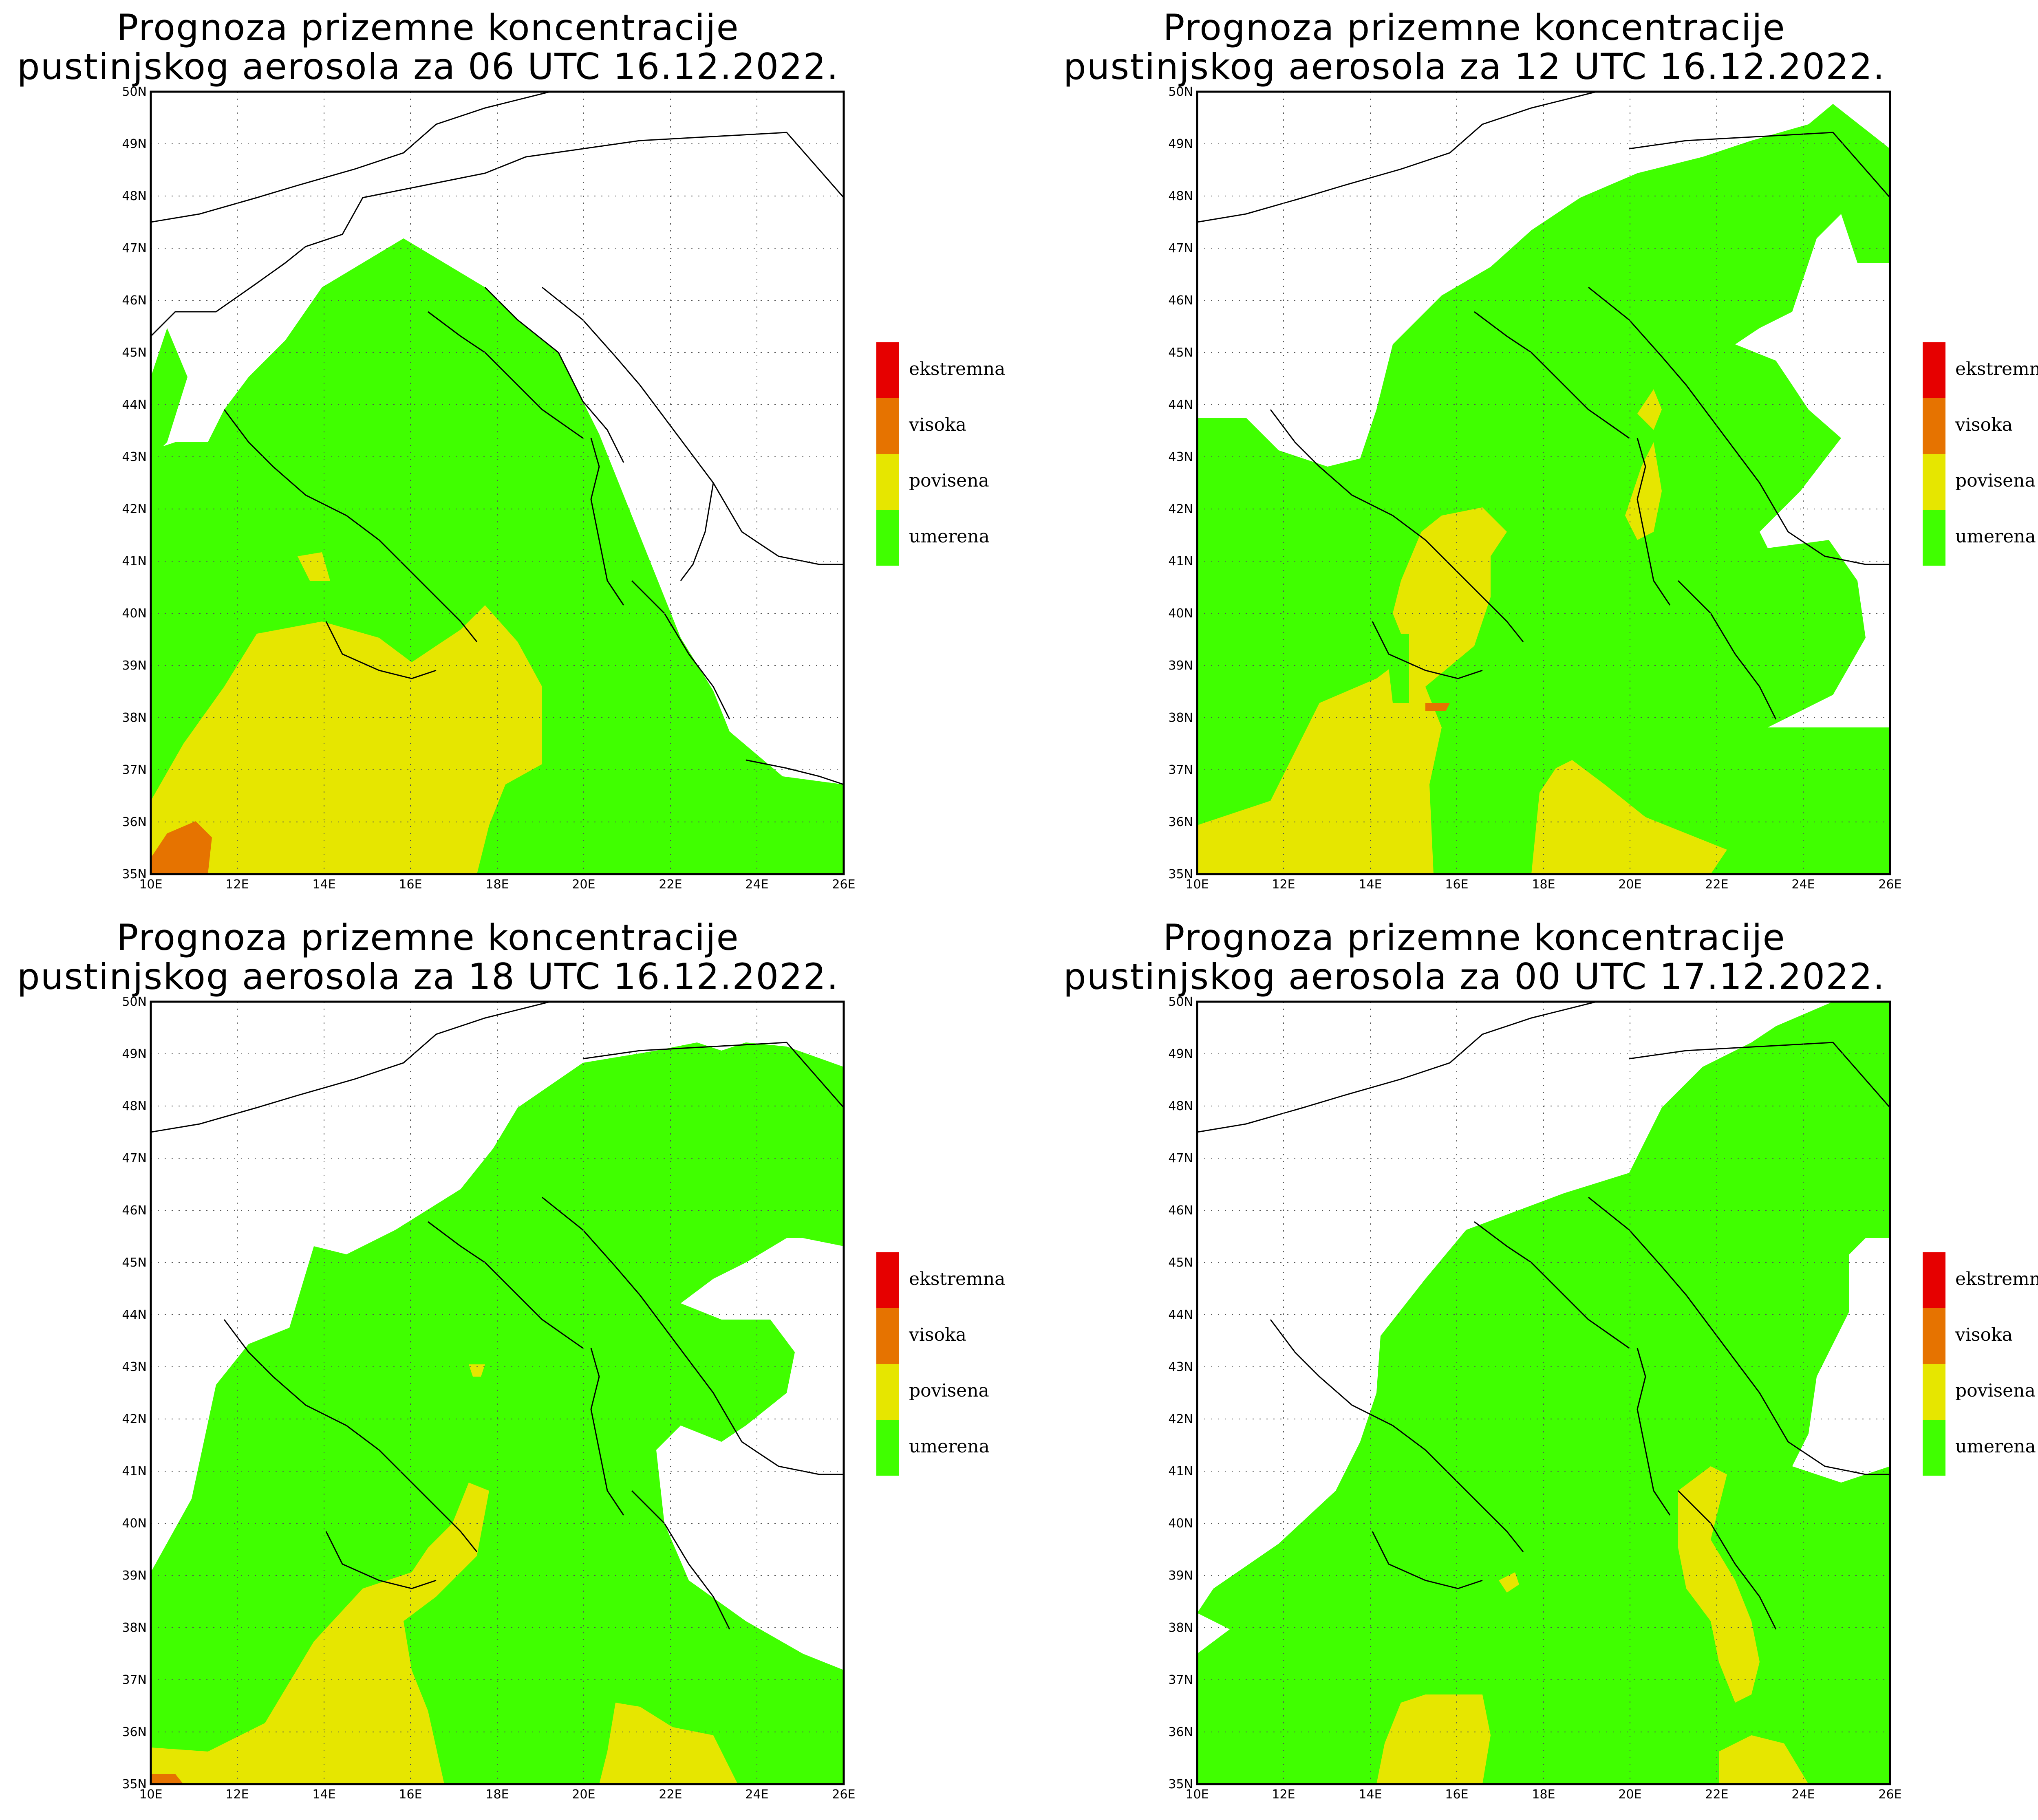 The width and height of the screenshot is (2038, 1820). Describe the element at coordinates (888, 370) in the screenshot. I see `legend-swatch-ekstremna` at that location.